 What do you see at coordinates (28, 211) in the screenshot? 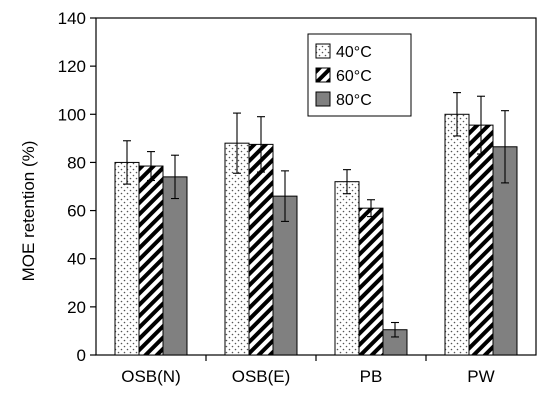
I see `y-axis-label: MOE retention (%)` at bounding box center [28, 211].